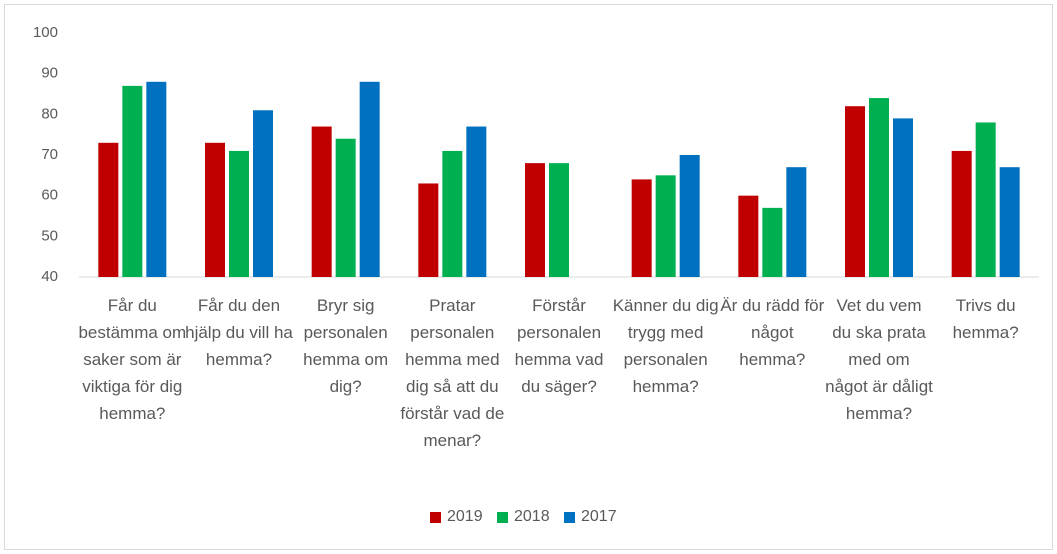 This screenshot has height=554, width=1057. Describe the element at coordinates (49, 113) in the screenshot. I see `y-tick-label: 80` at that location.